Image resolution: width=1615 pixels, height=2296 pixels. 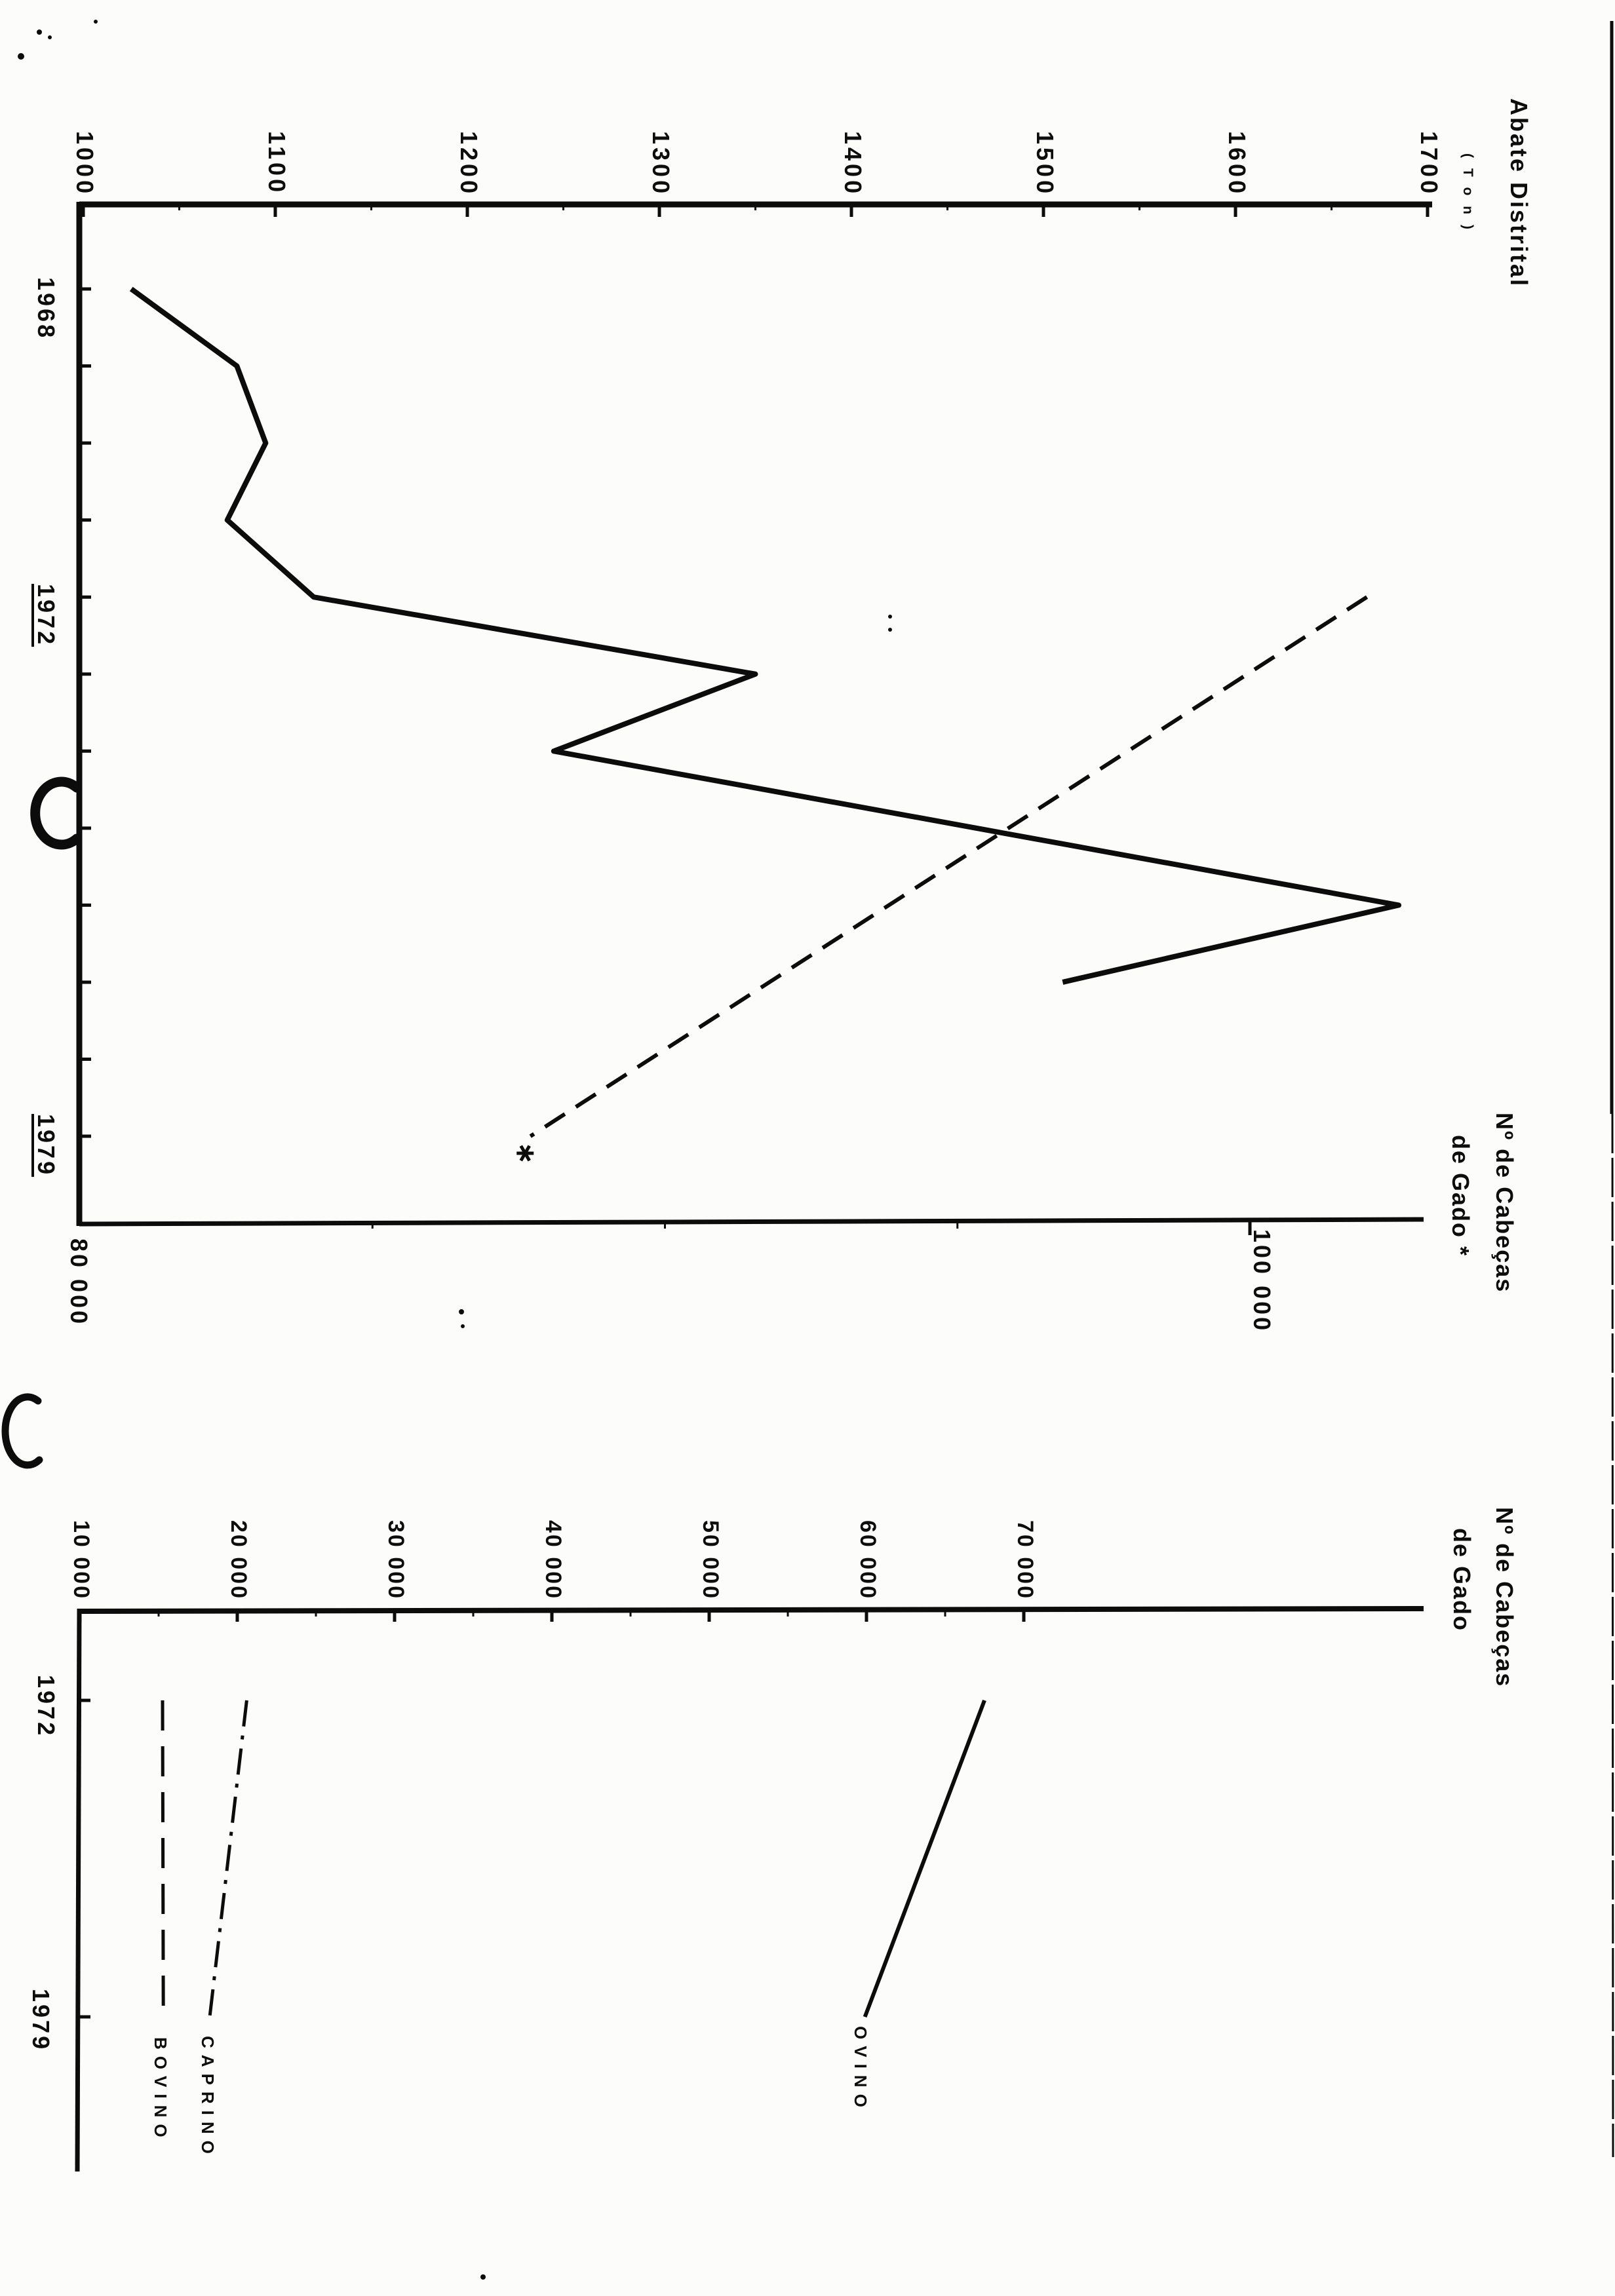 What do you see at coordinates (660, 164) in the screenshot?
I see `chart1-value-tick-label-1300: 1300` at bounding box center [660, 164].